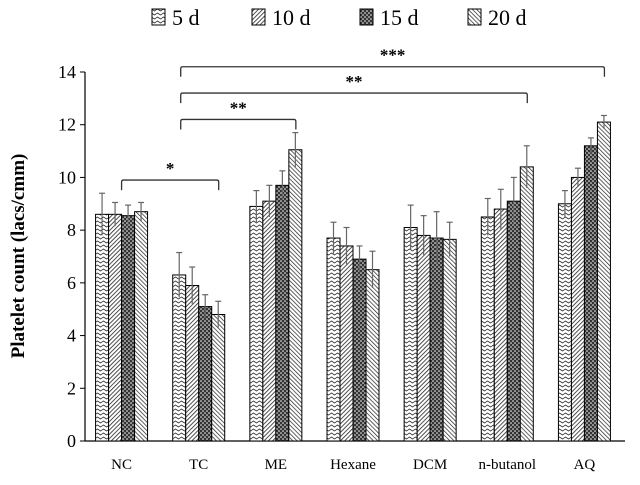  I want to click on y-tick-label: 0, so click(71, 441).